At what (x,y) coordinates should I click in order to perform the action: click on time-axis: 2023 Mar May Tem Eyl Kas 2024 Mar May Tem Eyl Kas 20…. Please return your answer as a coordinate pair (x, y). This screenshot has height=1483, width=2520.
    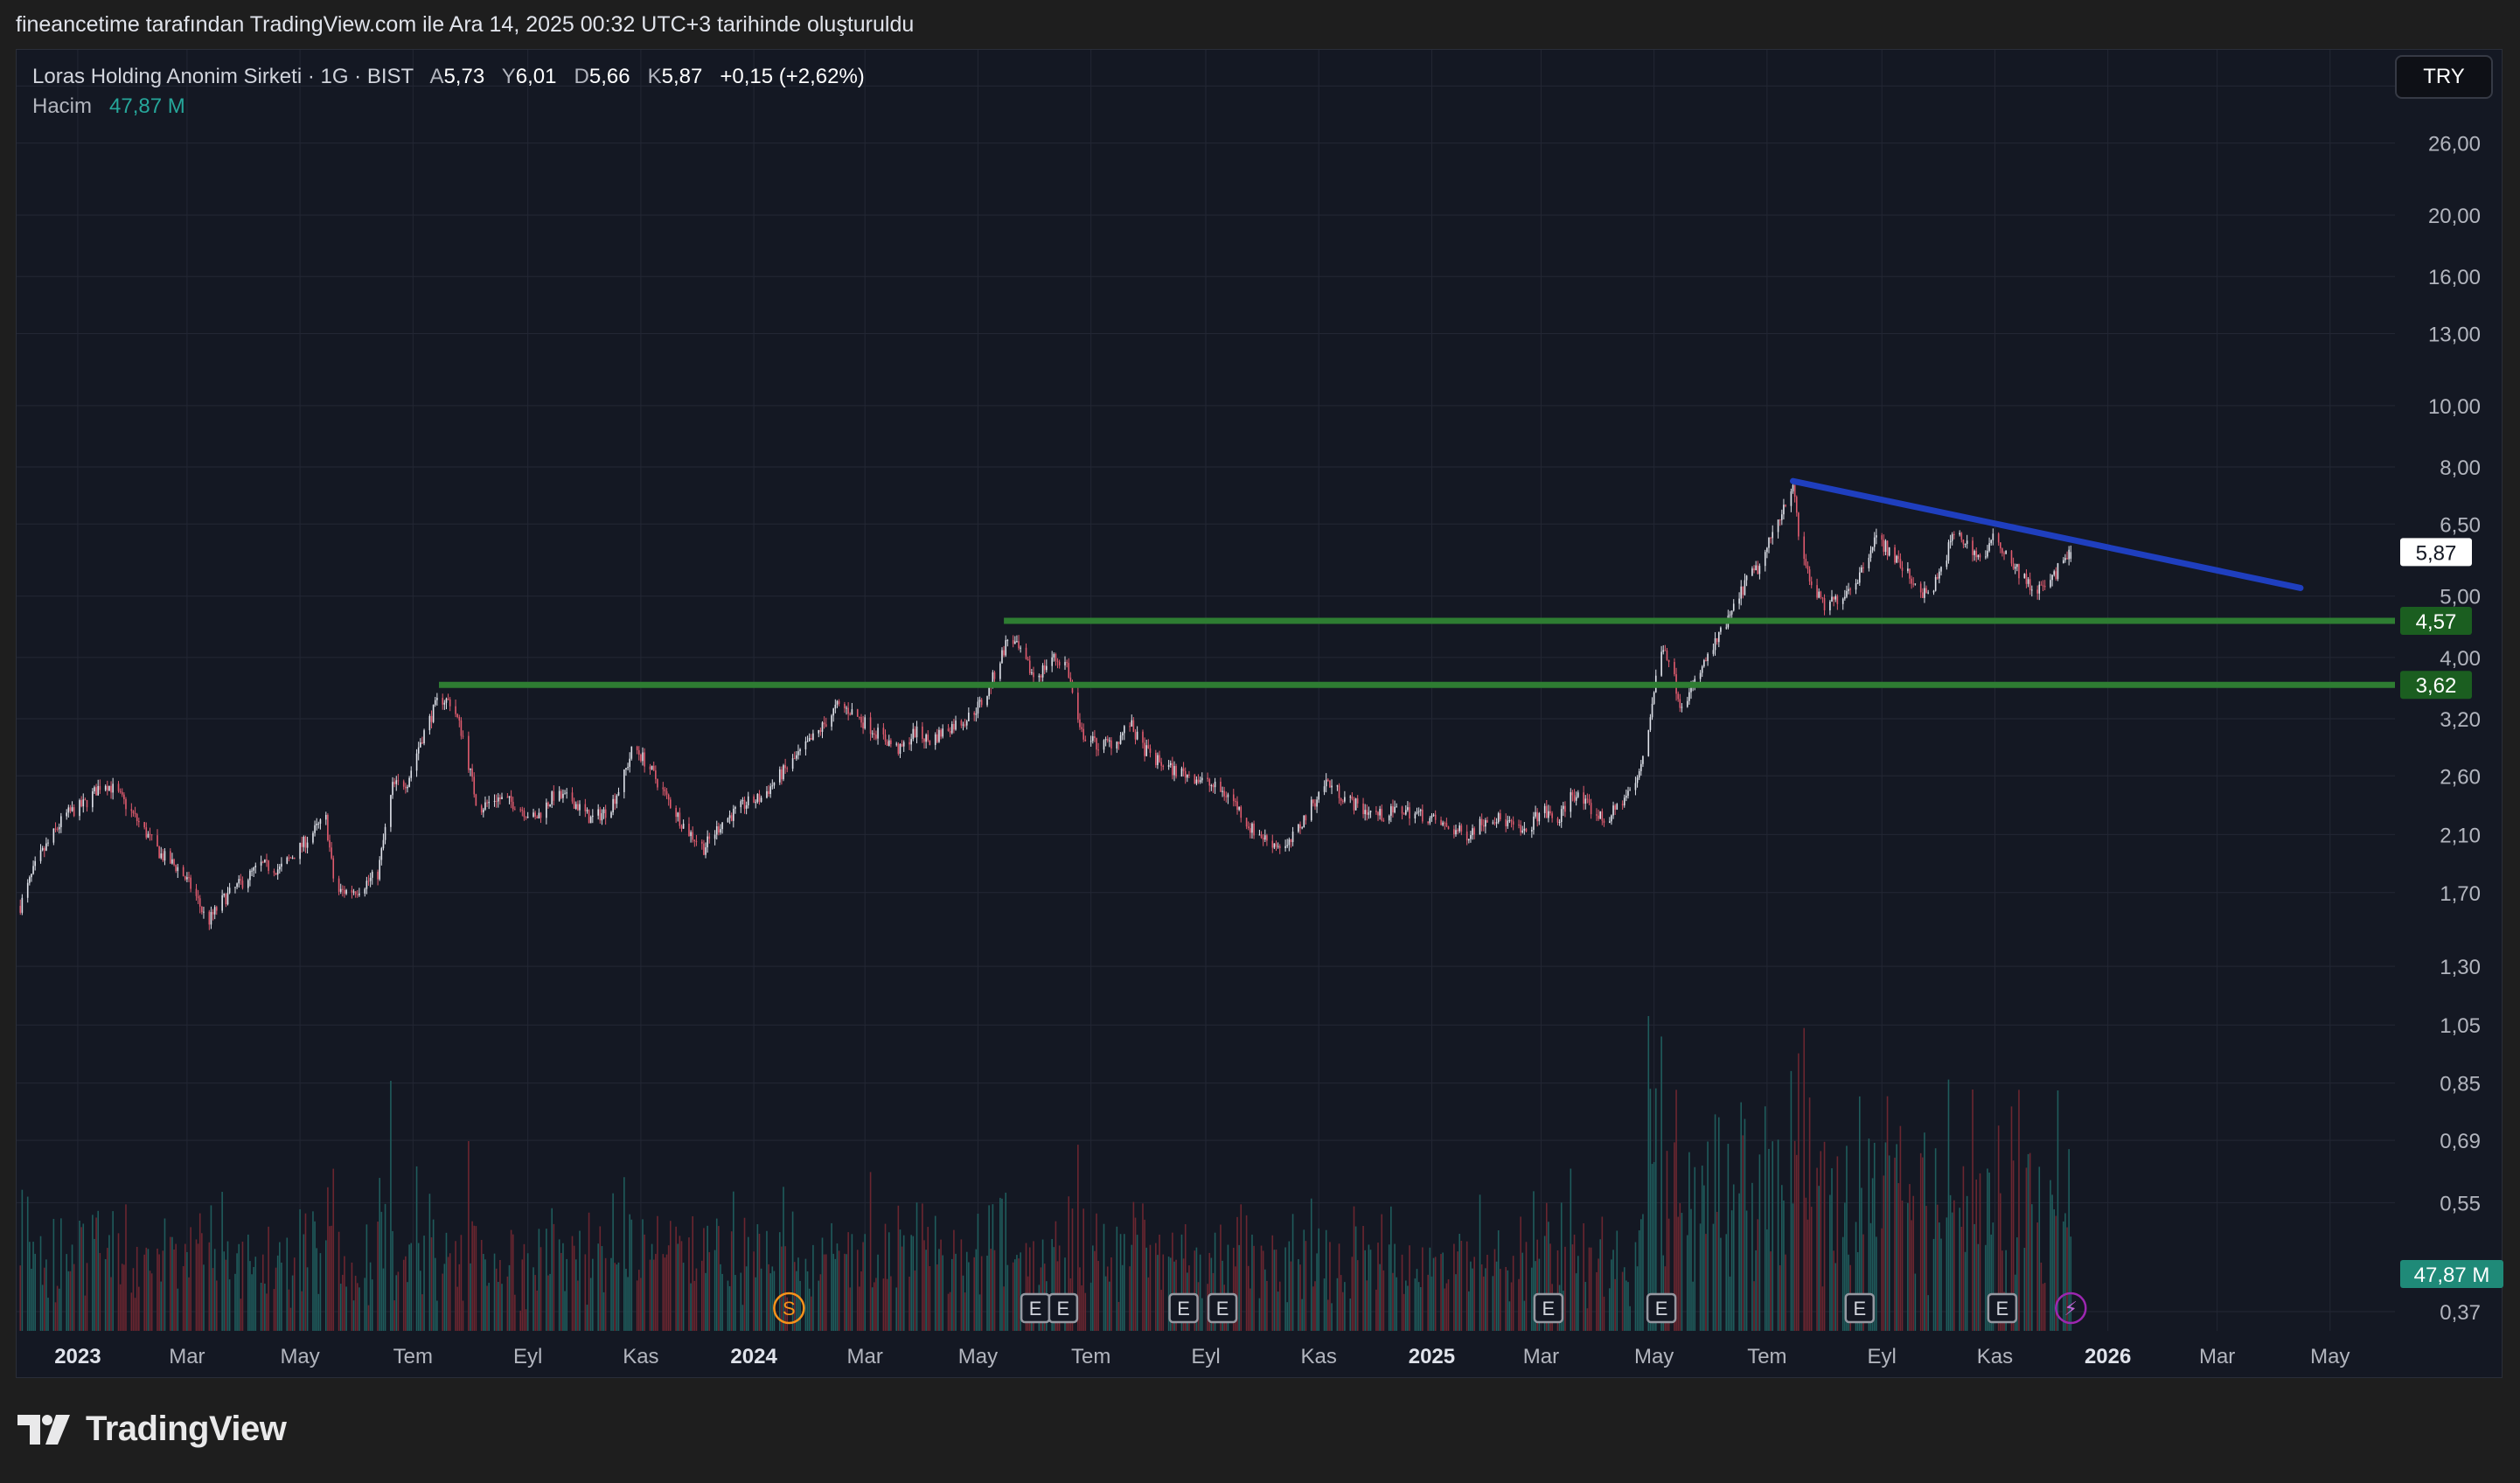
    Looking at the image, I should click on (1201, 1356).